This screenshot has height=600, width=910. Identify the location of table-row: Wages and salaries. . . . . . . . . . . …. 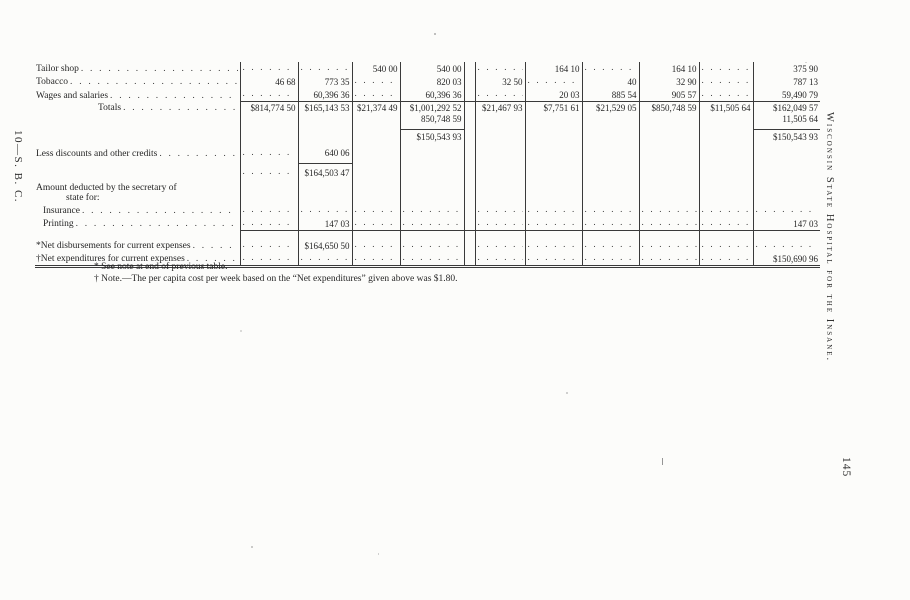
(427, 95).